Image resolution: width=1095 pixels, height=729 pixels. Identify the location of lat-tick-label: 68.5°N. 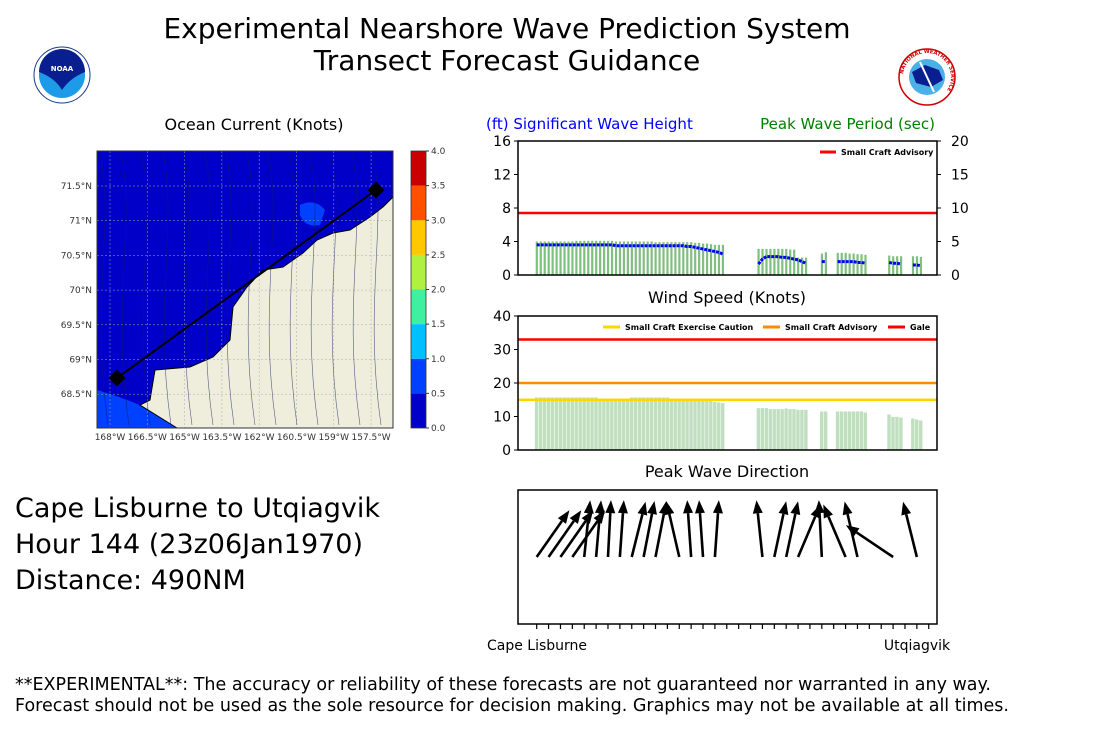
(76, 395).